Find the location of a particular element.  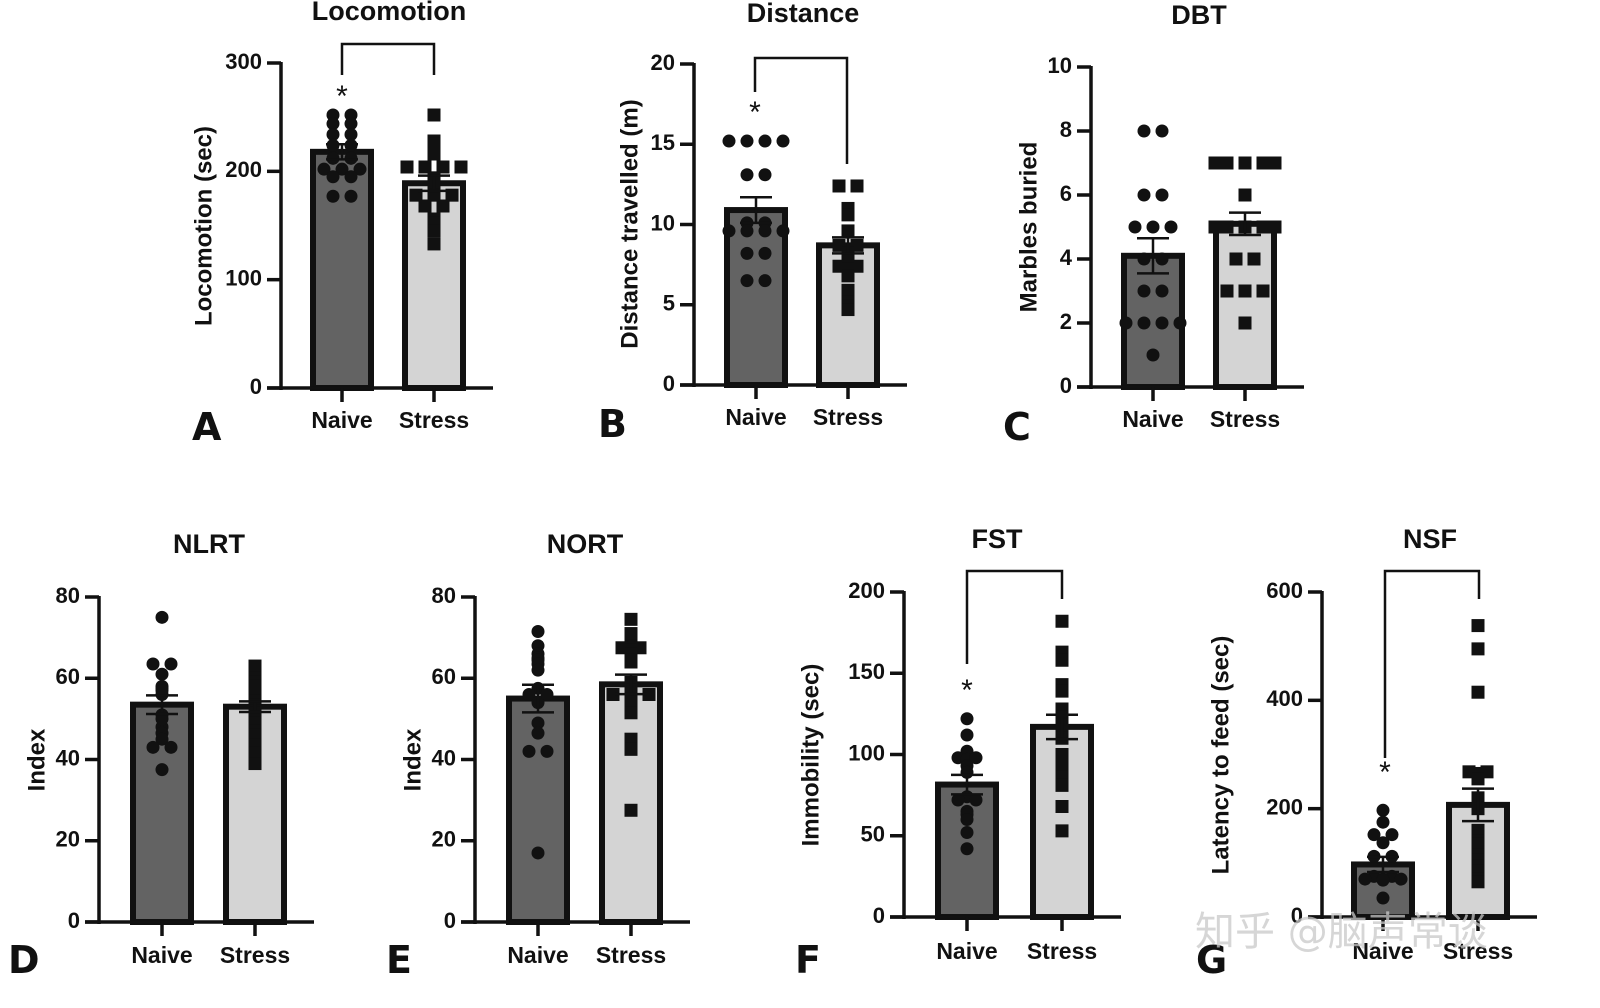

panel-label: A is located at coordinates (207, 427).